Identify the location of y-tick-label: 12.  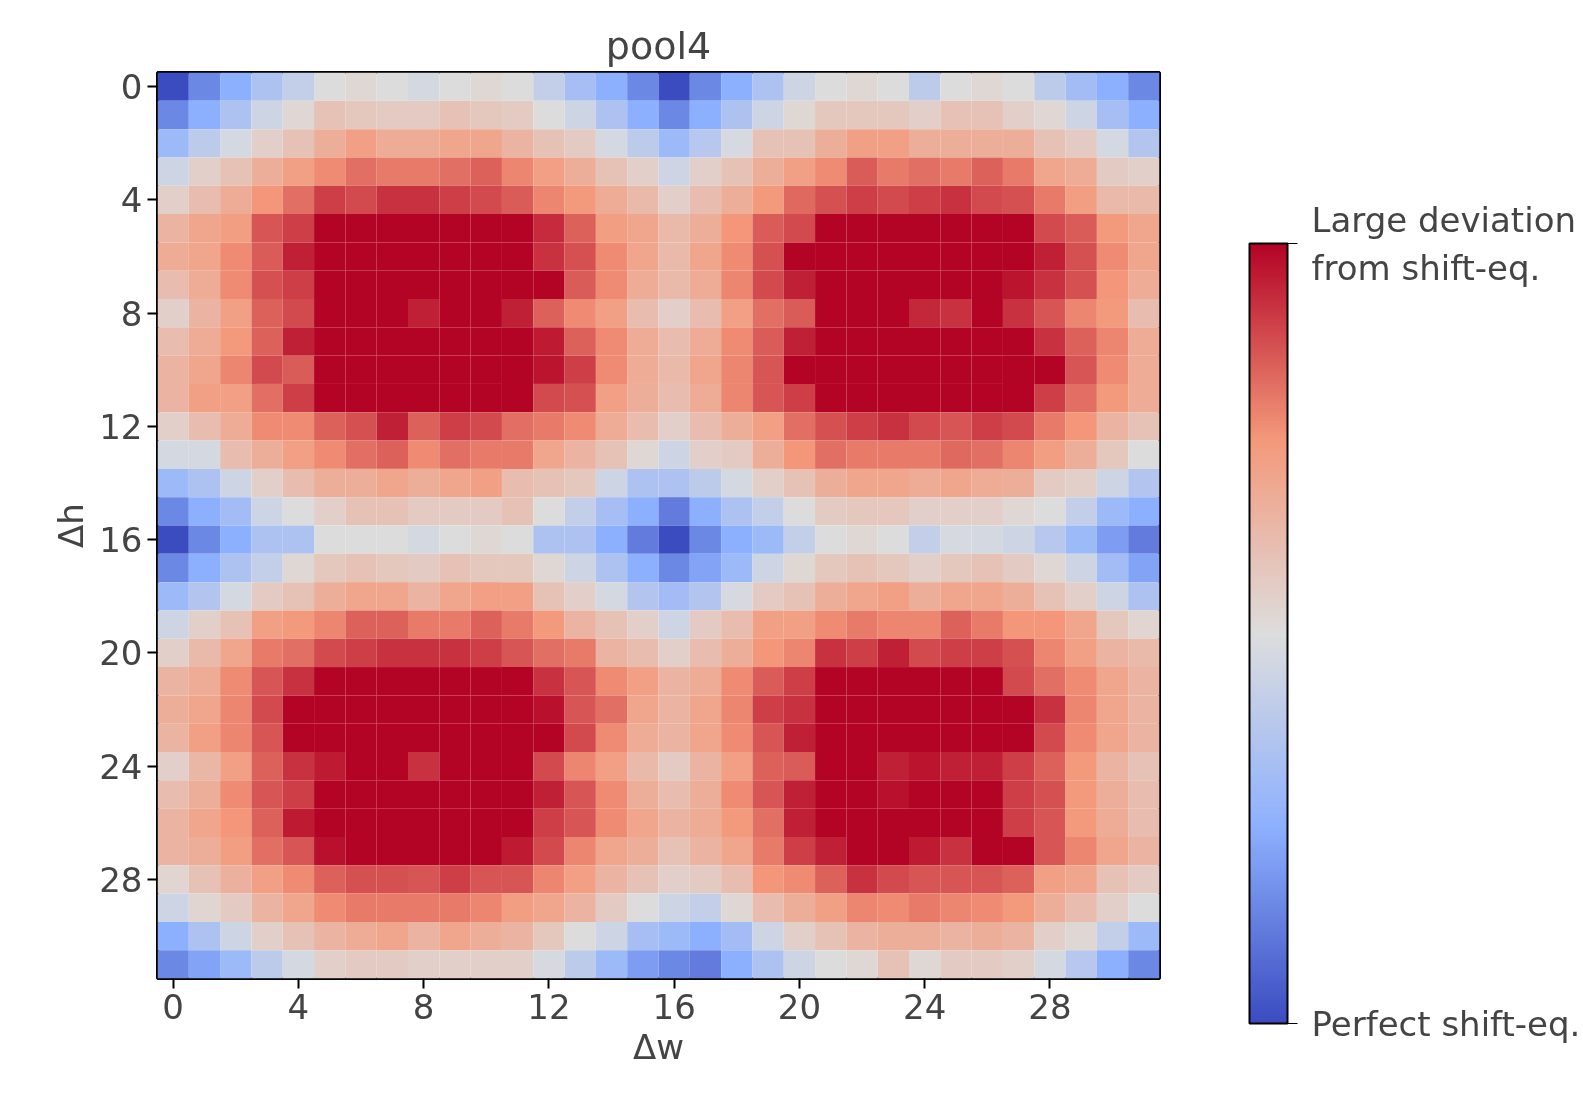
(121, 426).